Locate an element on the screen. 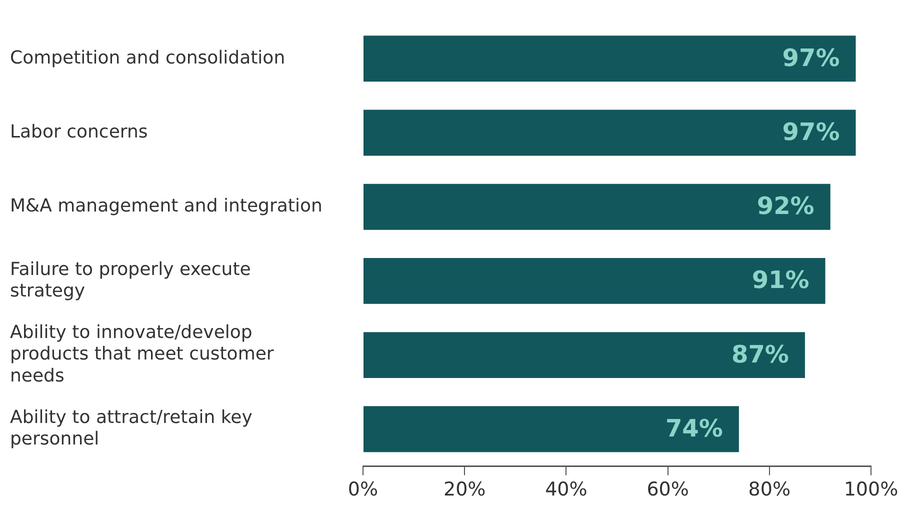  x-tick-label: 60% is located at coordinates (667, 489).